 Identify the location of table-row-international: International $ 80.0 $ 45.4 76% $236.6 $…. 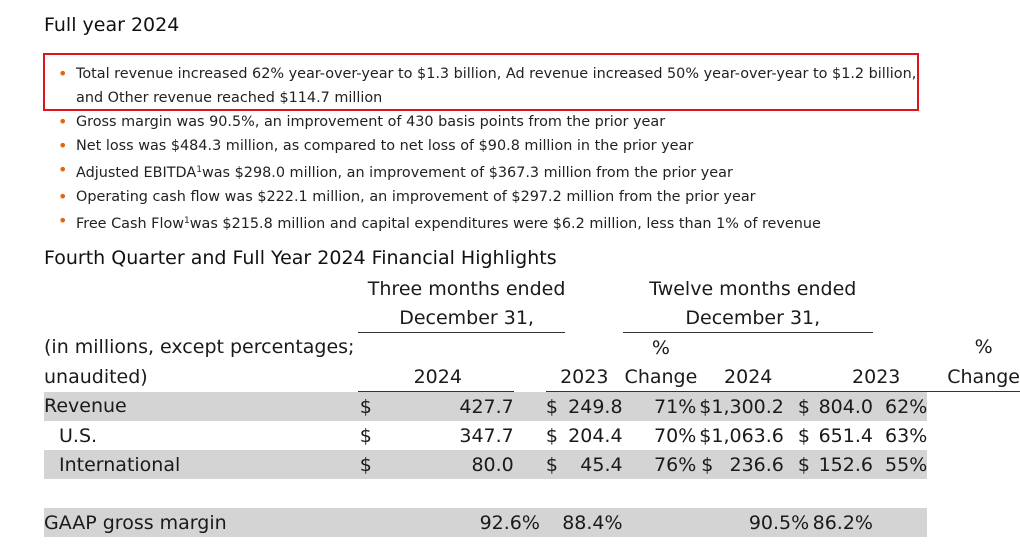
(532, 464).